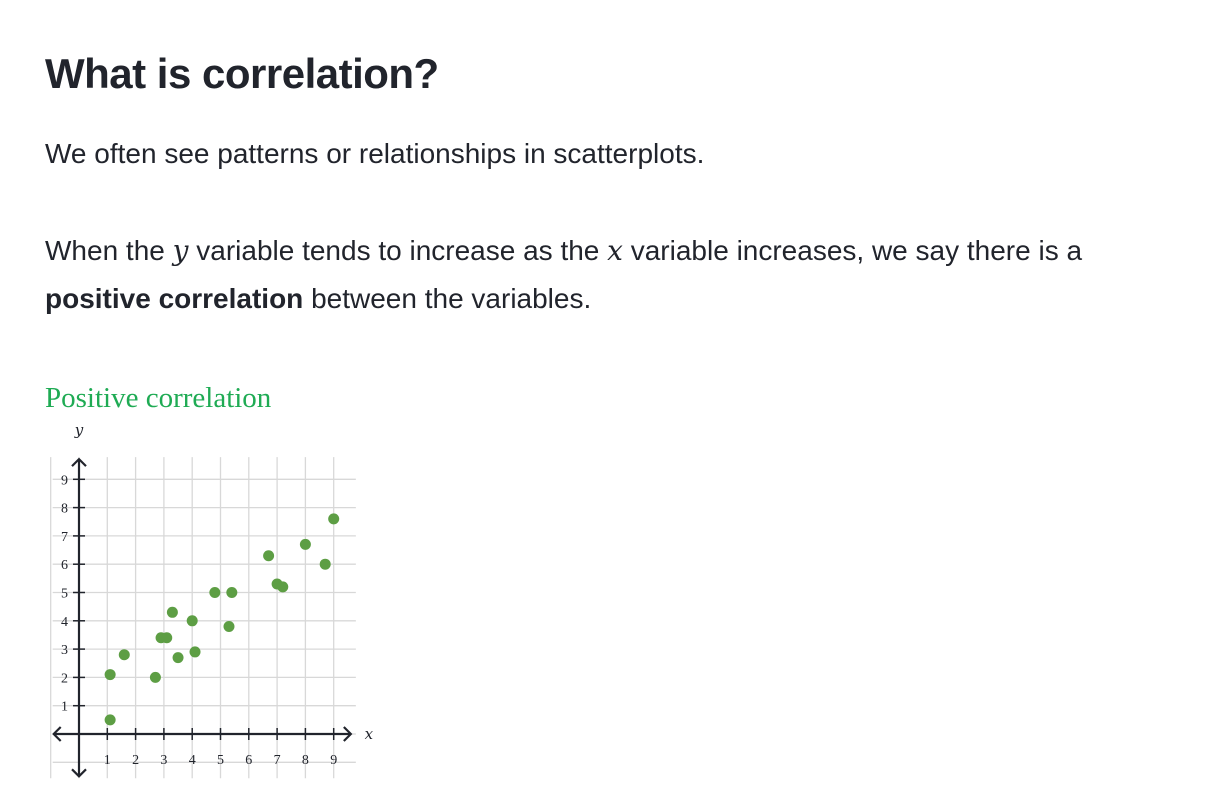 This screenshot has height=810, width=1210. Describe the element at coordinates (242, 73) in the screenshot. I see `page-title: What is correlation?` at that location.